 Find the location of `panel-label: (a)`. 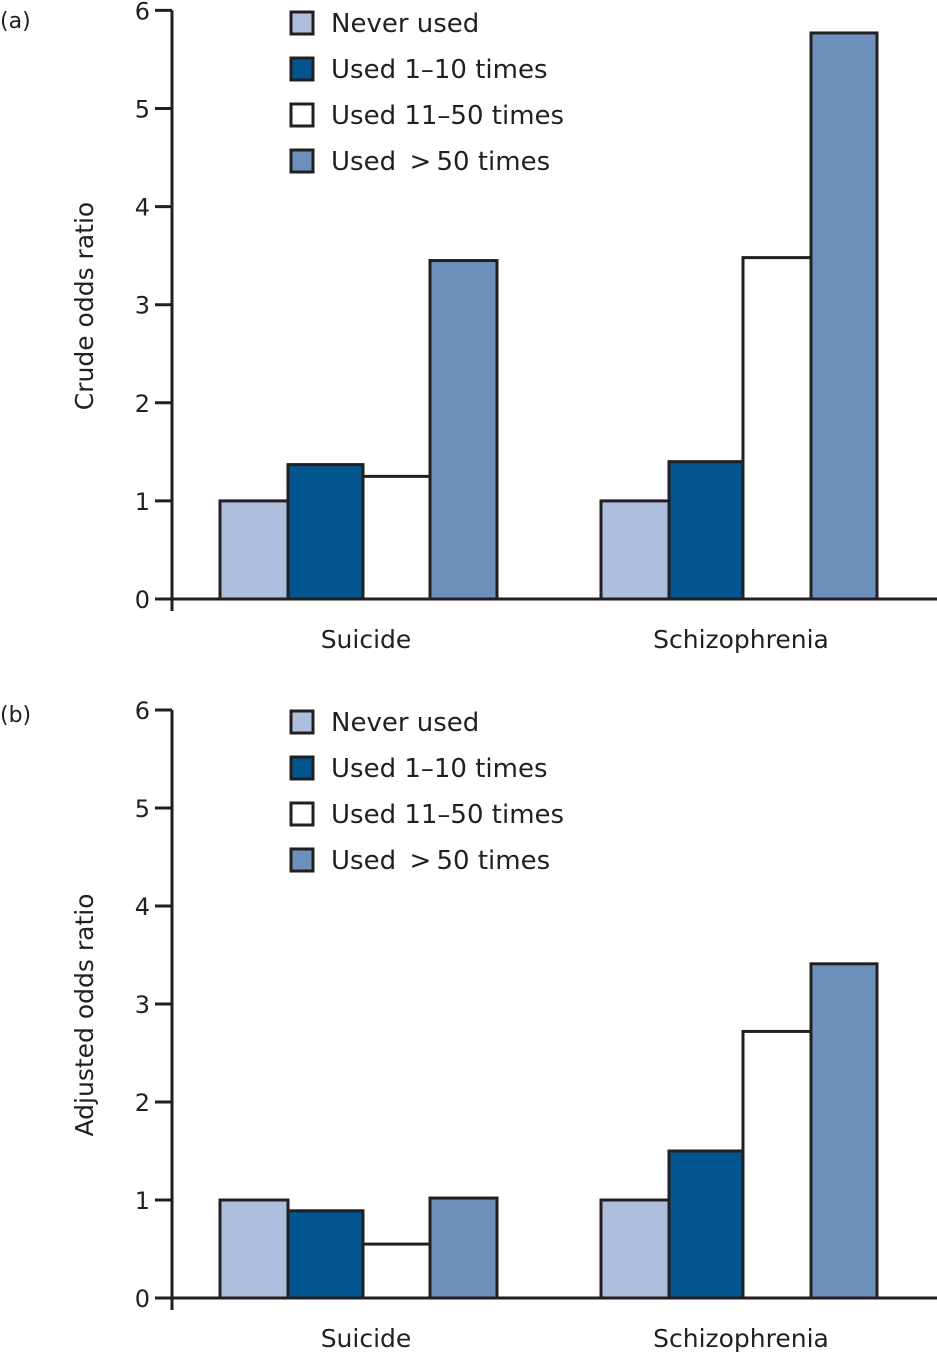

panel-label: (a) is located at coordinates (15, 21).